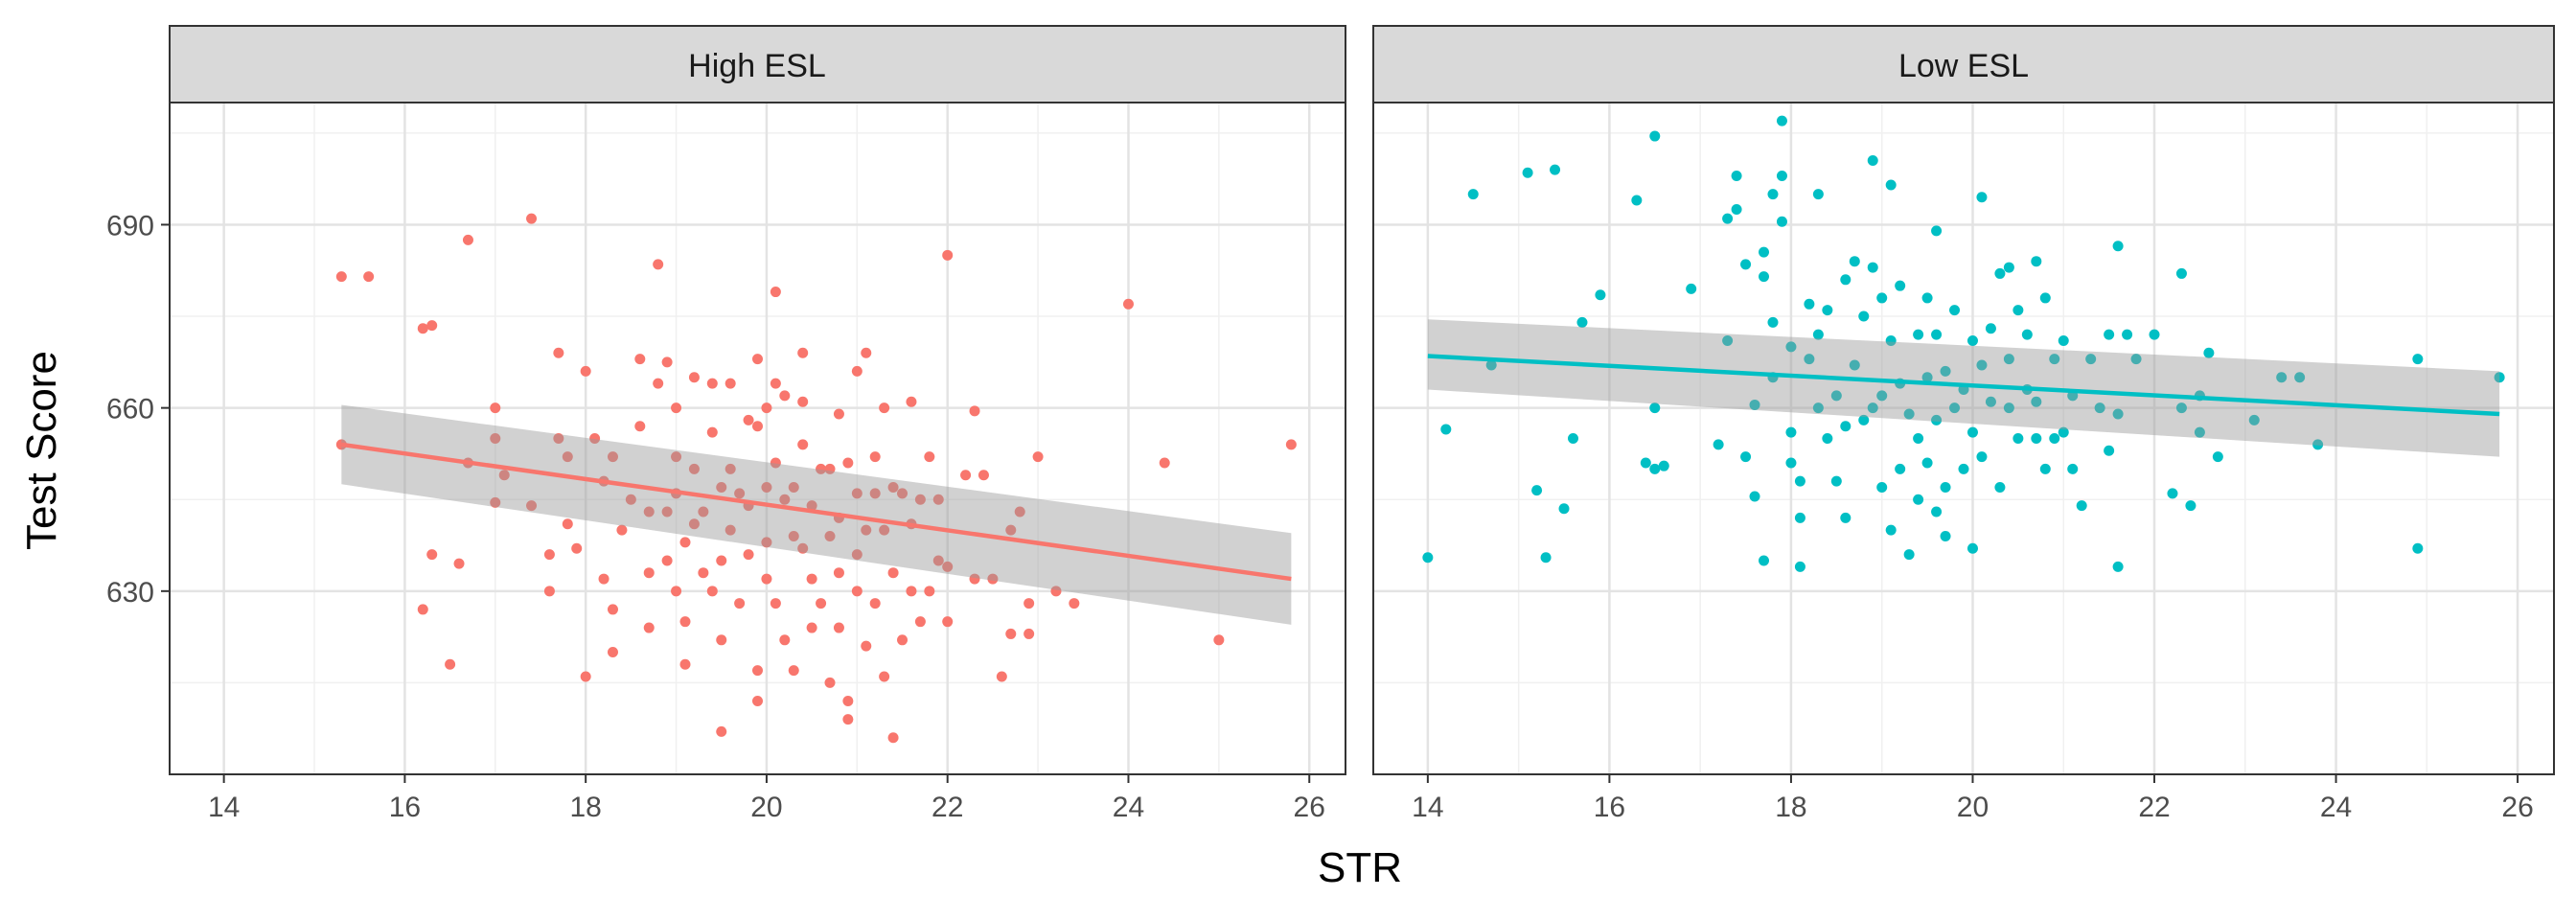  Describe the element at coordinates (1963, 66) in the screenshot. I see `facet-label-low-esl: Low ESL` at that location.